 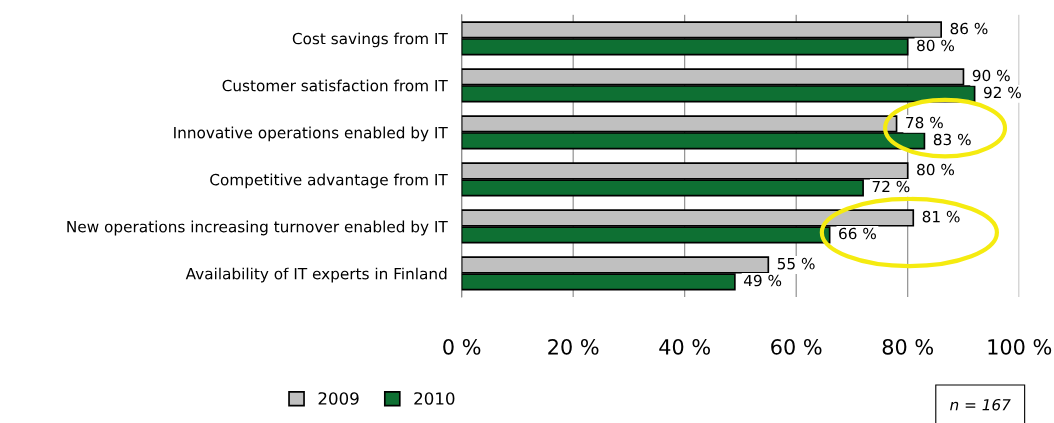 I want to click on y-tick-label: New operations increasing turnover enabled by IT, so click(x=257, y=228).